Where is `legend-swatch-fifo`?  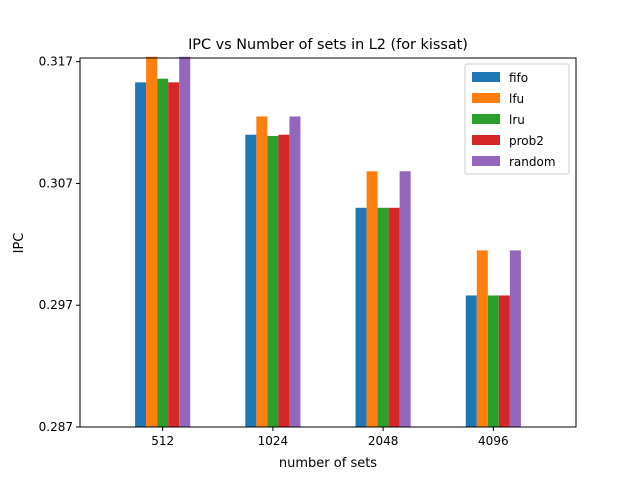 legend-swatch-fifo is located at coordinates (486, 77).